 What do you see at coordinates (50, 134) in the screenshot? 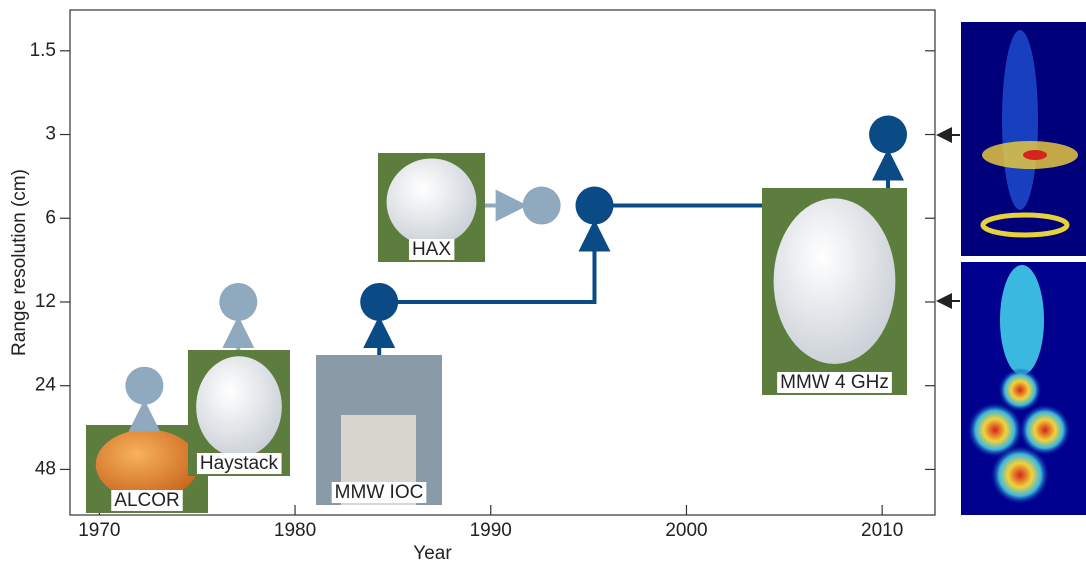
I see `y-tick-label: 3` at bounding box center [50, 134].